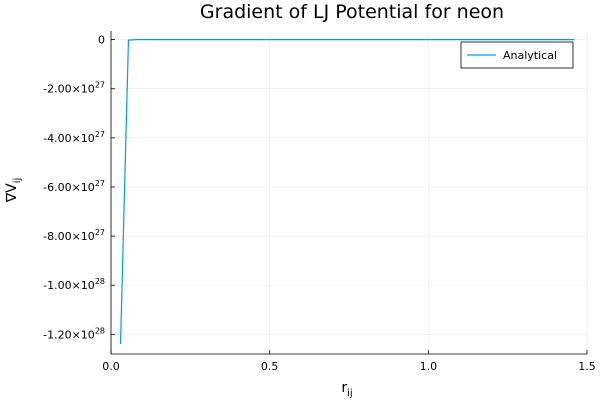 The image size is (600, 400). Describe the element at coordinates (349, 366) in the screenshot. I see `x-tick-labels: 0.0 0.5 1.0 1.5` at that location.